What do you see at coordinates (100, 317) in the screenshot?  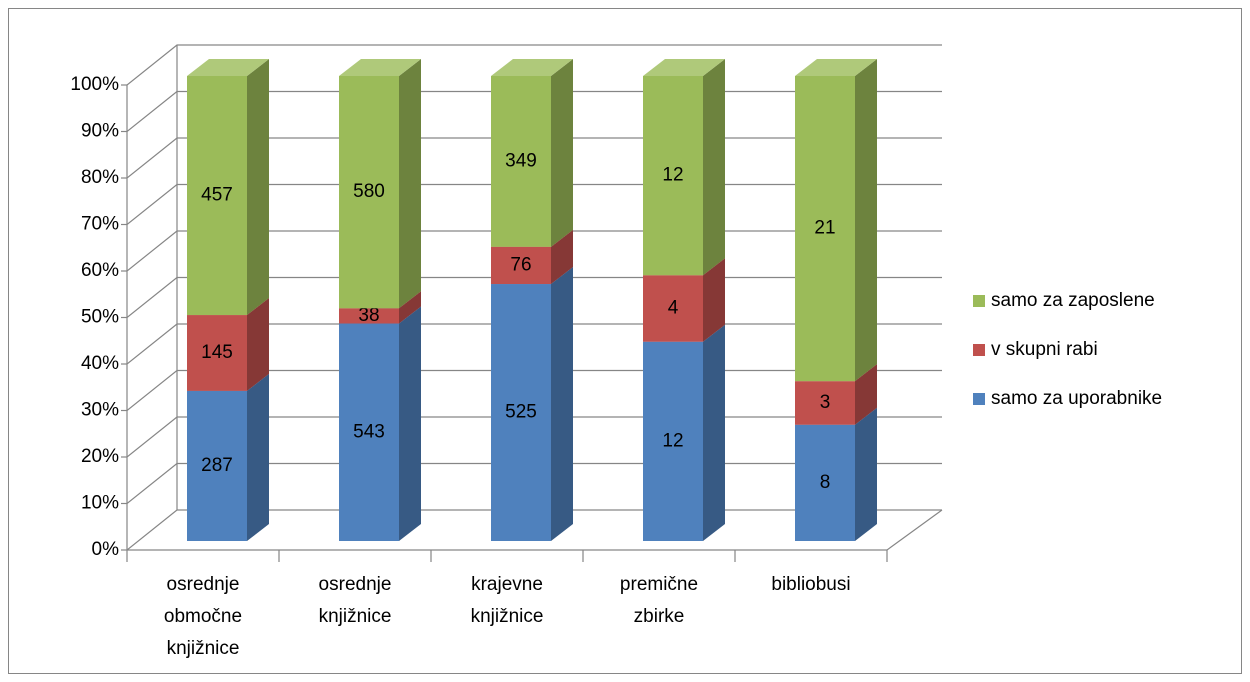 I see `y-tick-label: 50%` at bounding box center [100, 317].